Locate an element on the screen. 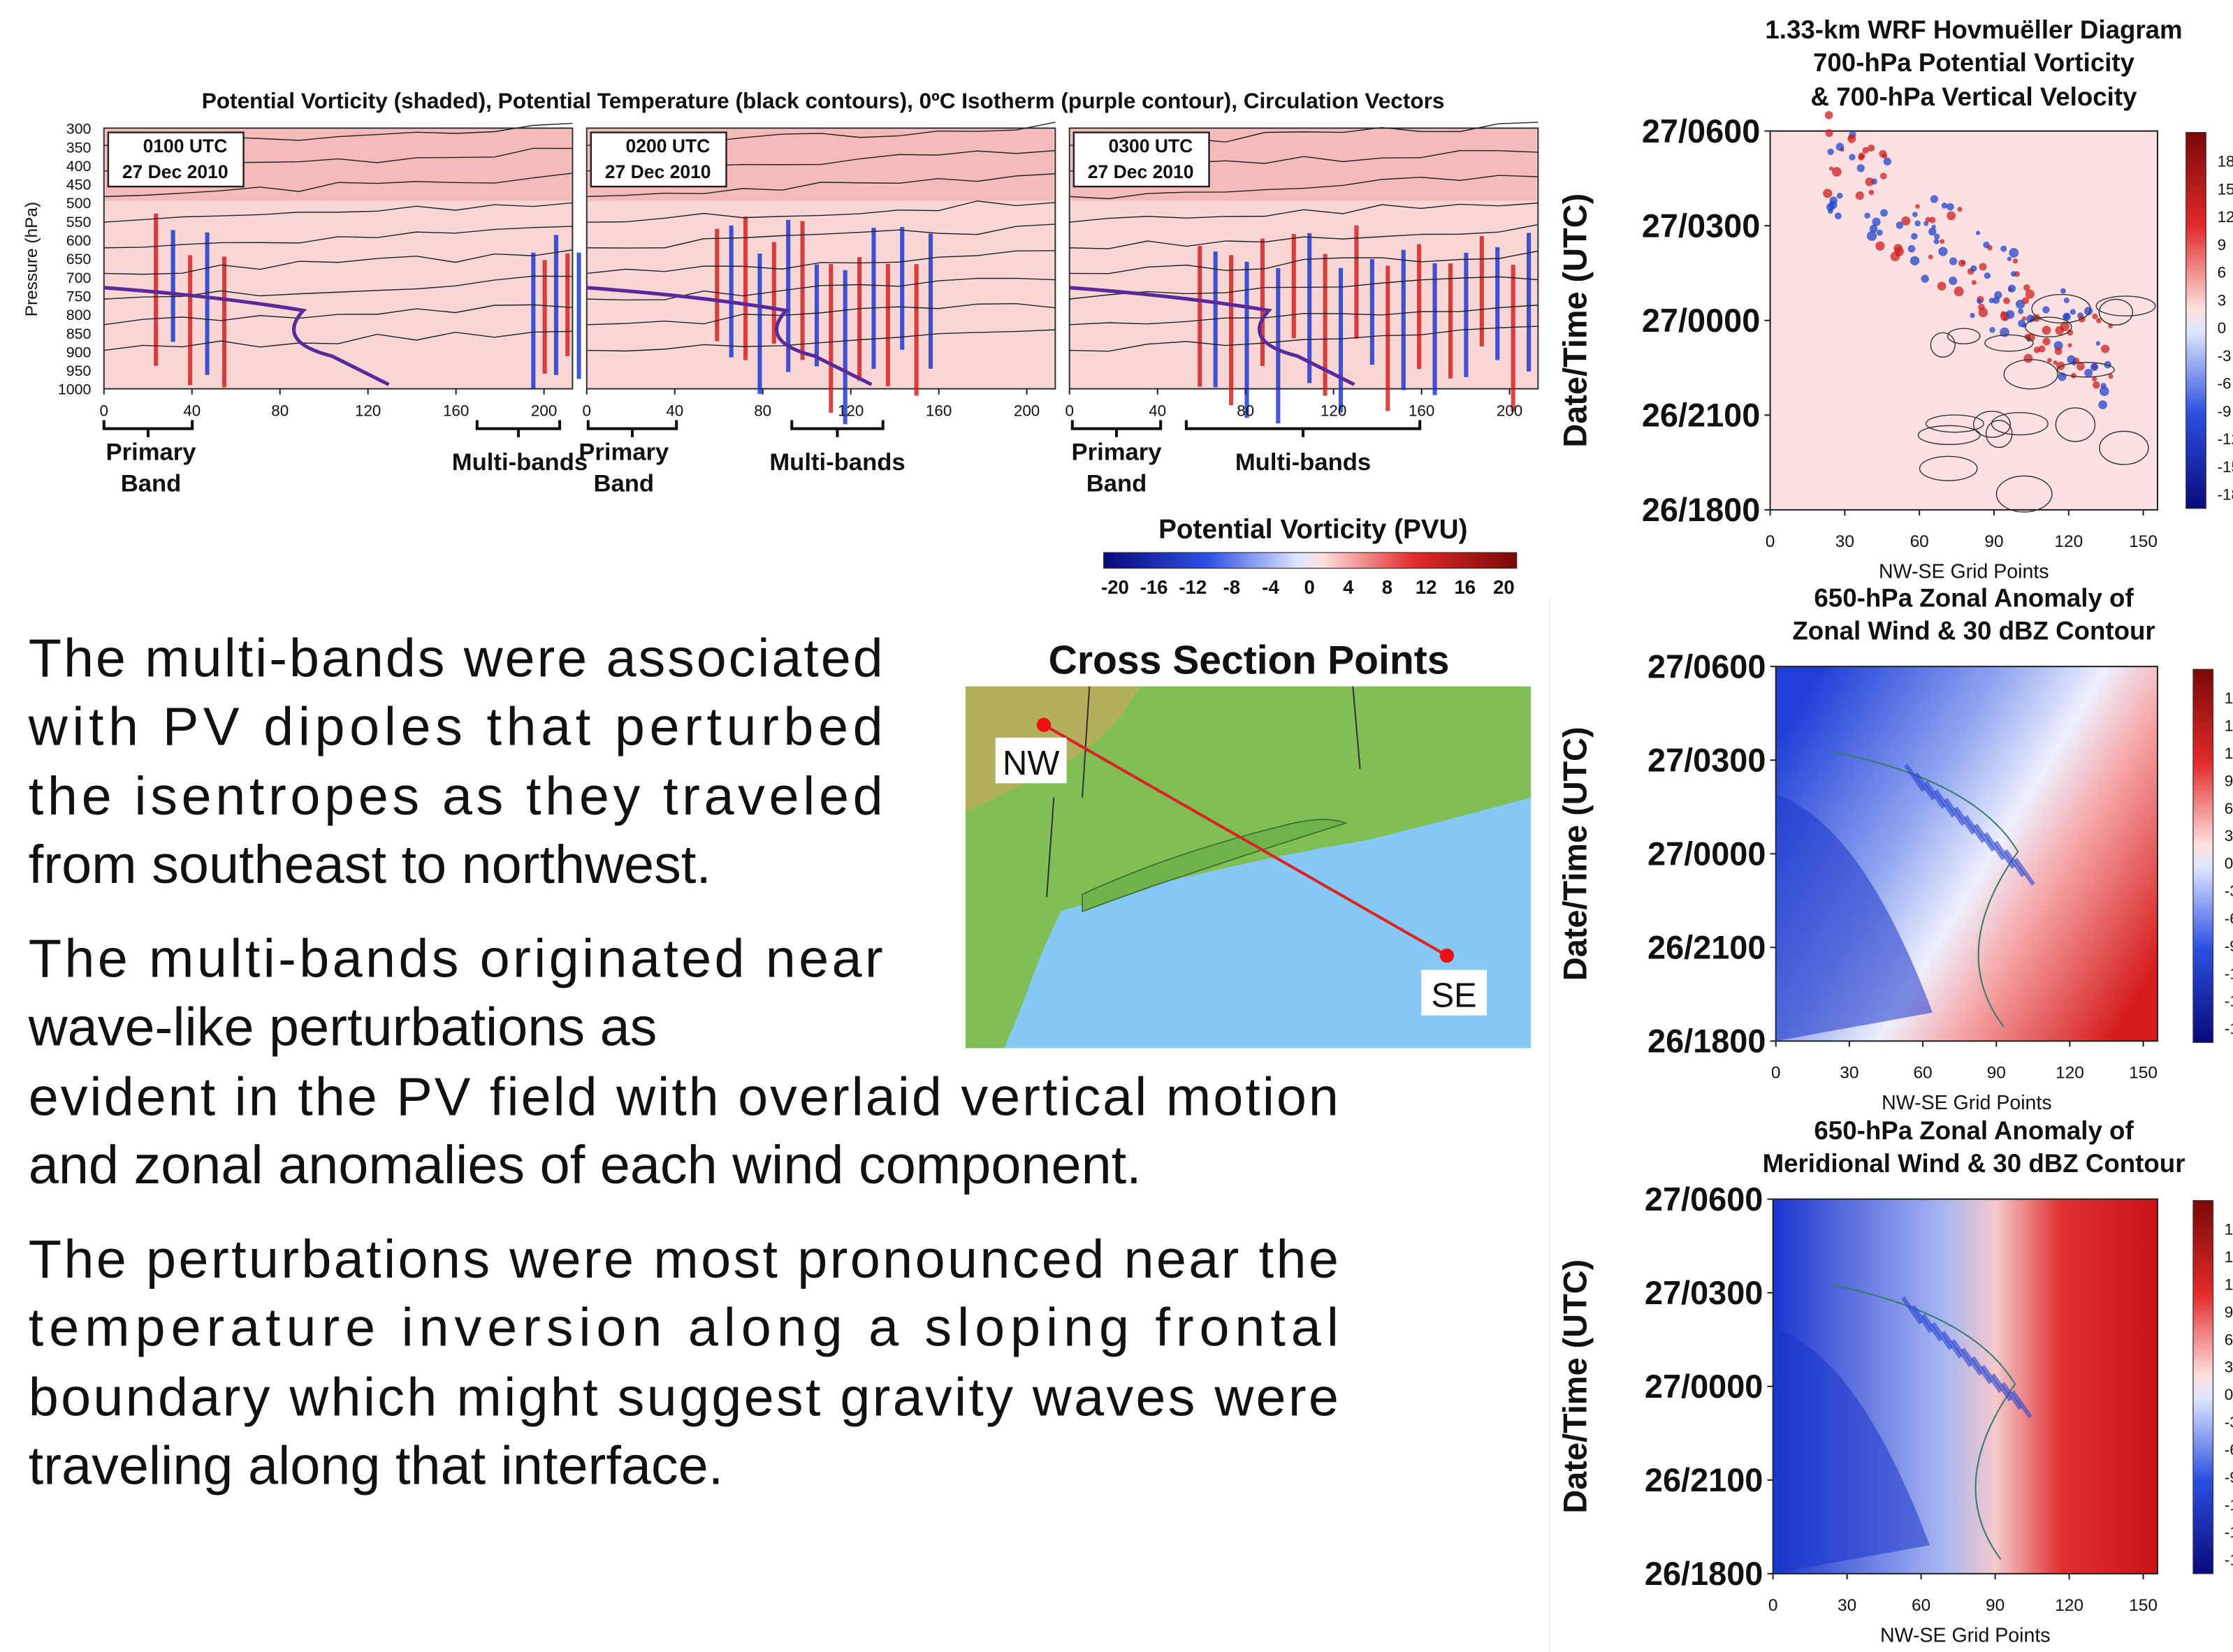 The image size is (2233, 1652). paragraph-line: wave-like perturbations as is located at coordinates (343, 1027).